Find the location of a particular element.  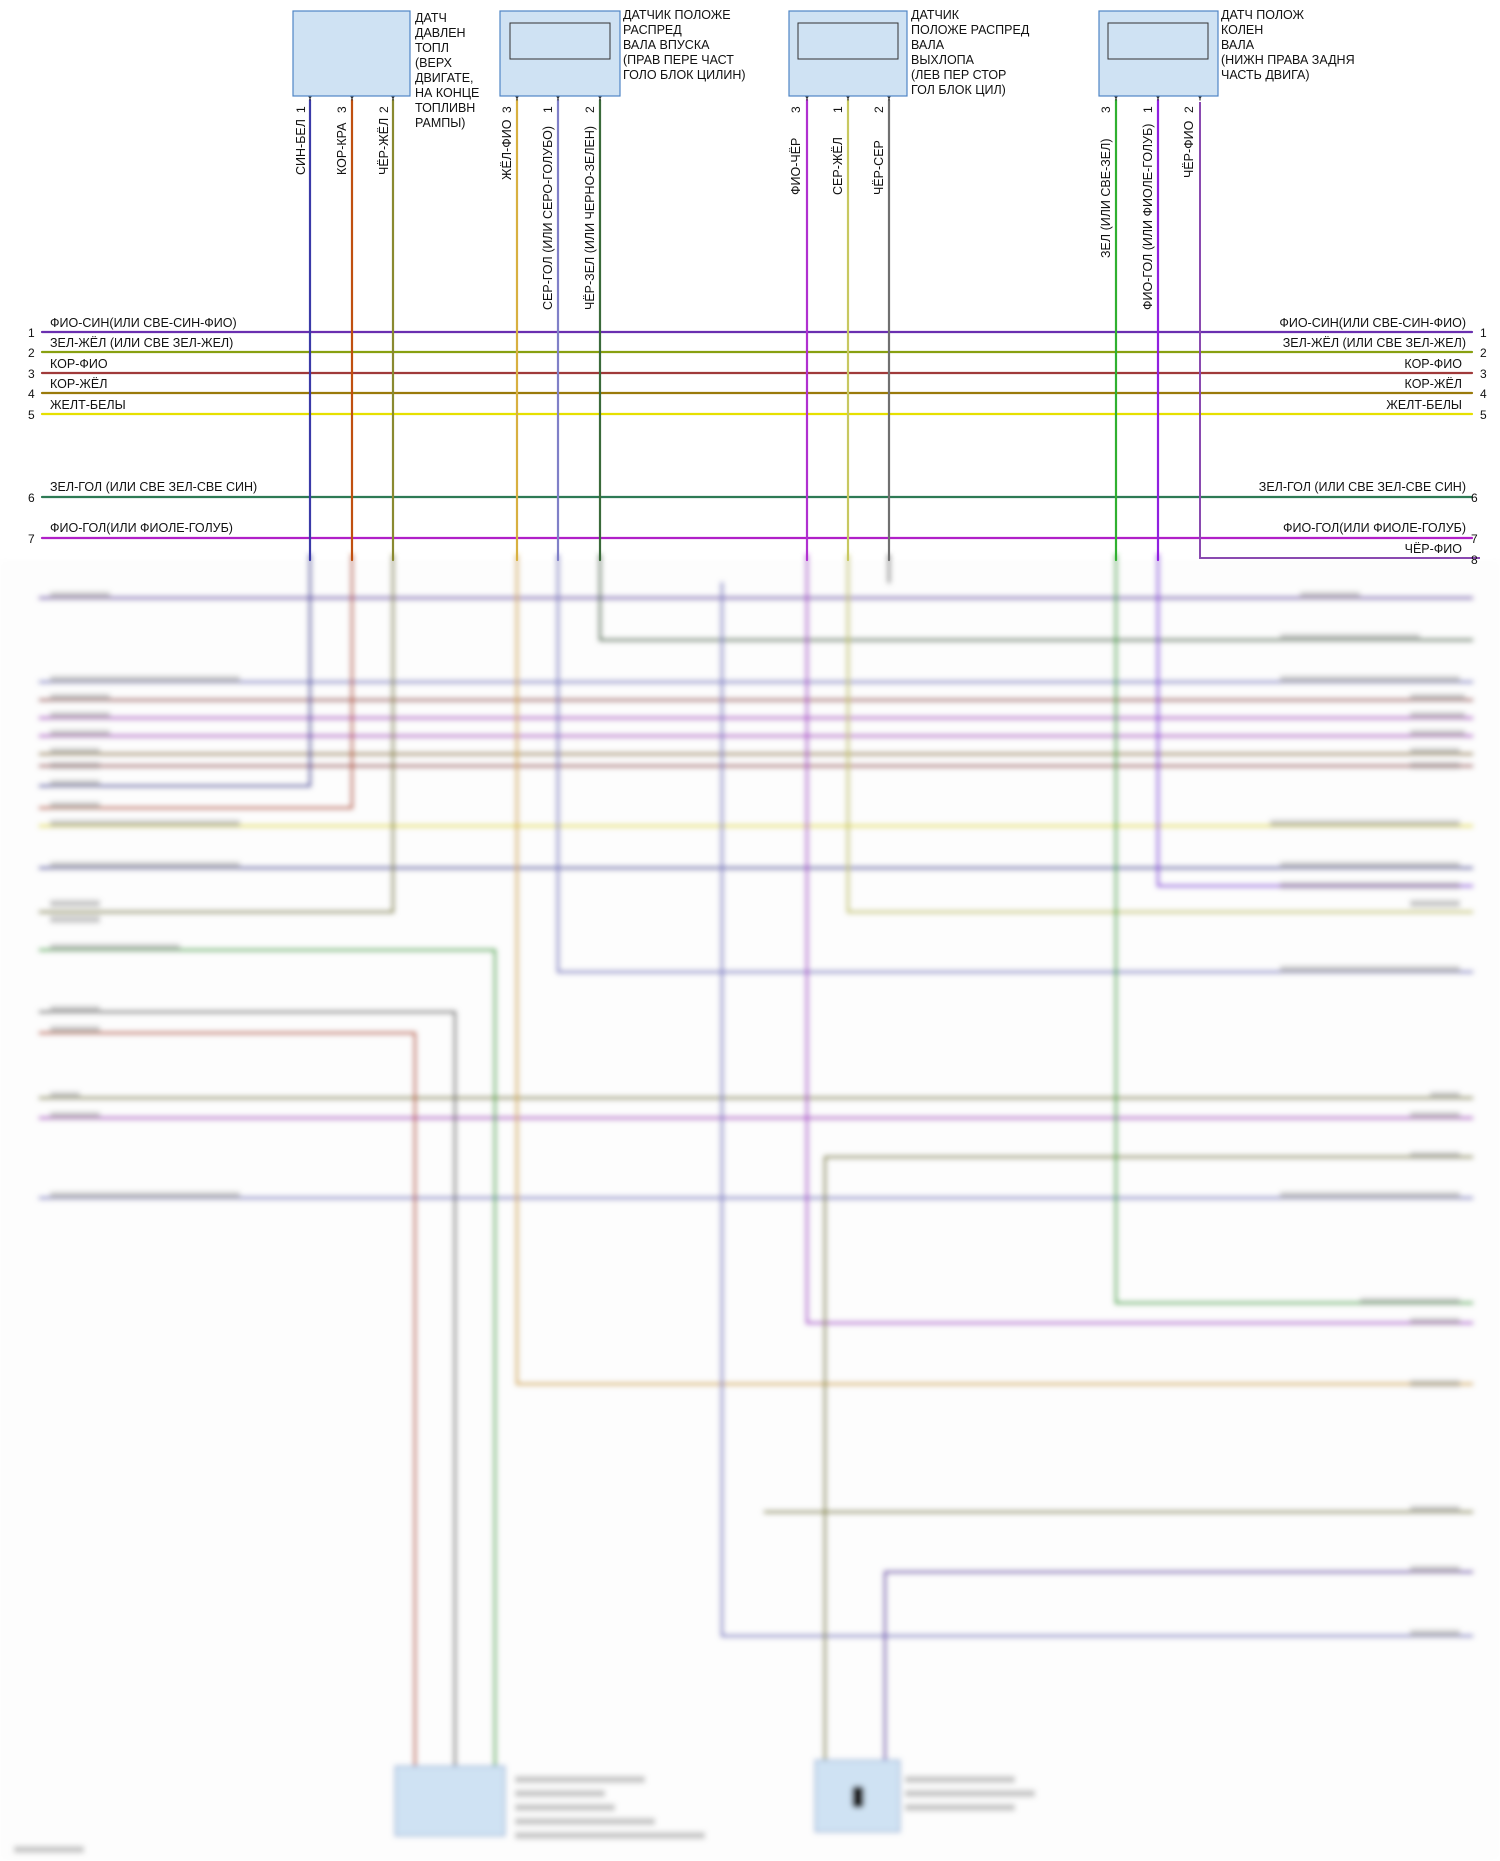

label-line: ГОЛ БЛОК ЦИЛ) is located at coordinates (958, 90).